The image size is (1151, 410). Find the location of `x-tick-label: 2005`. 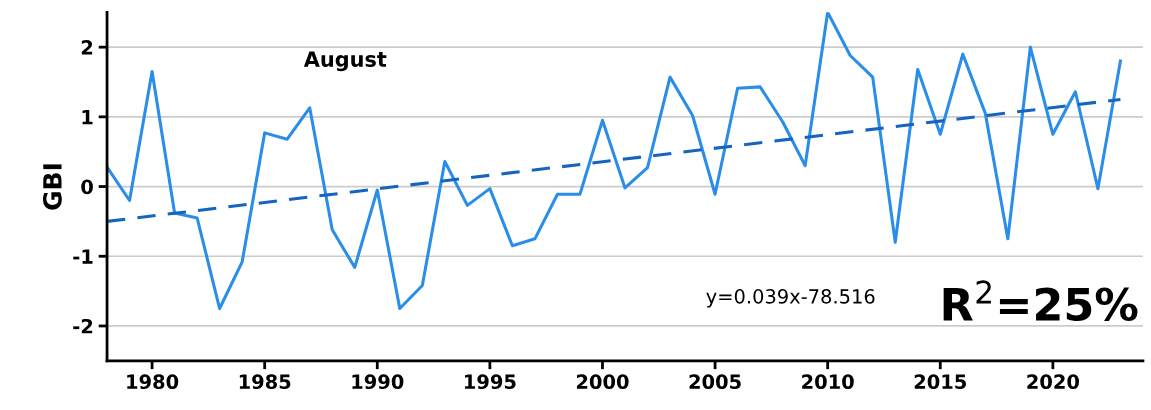

x-tick-label: 2005 is located at coordinates (715, 382).